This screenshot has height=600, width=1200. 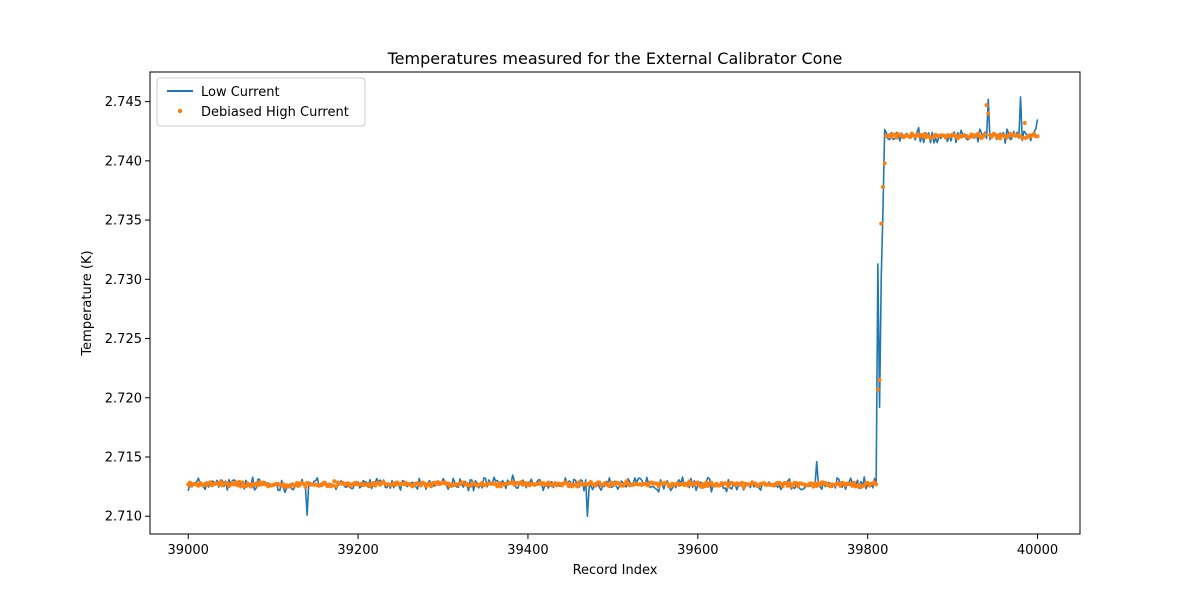 What do you see at coordinates (615, 570) in the screenshot?
I see `x-axis-label: Record Index` at bounding box center [615, 570].